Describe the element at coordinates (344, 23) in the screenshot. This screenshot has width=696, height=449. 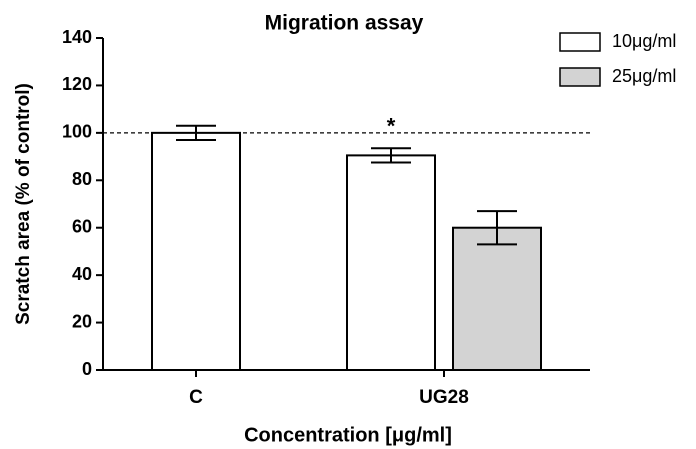
I see `chart-title: Migration assay` at that location.